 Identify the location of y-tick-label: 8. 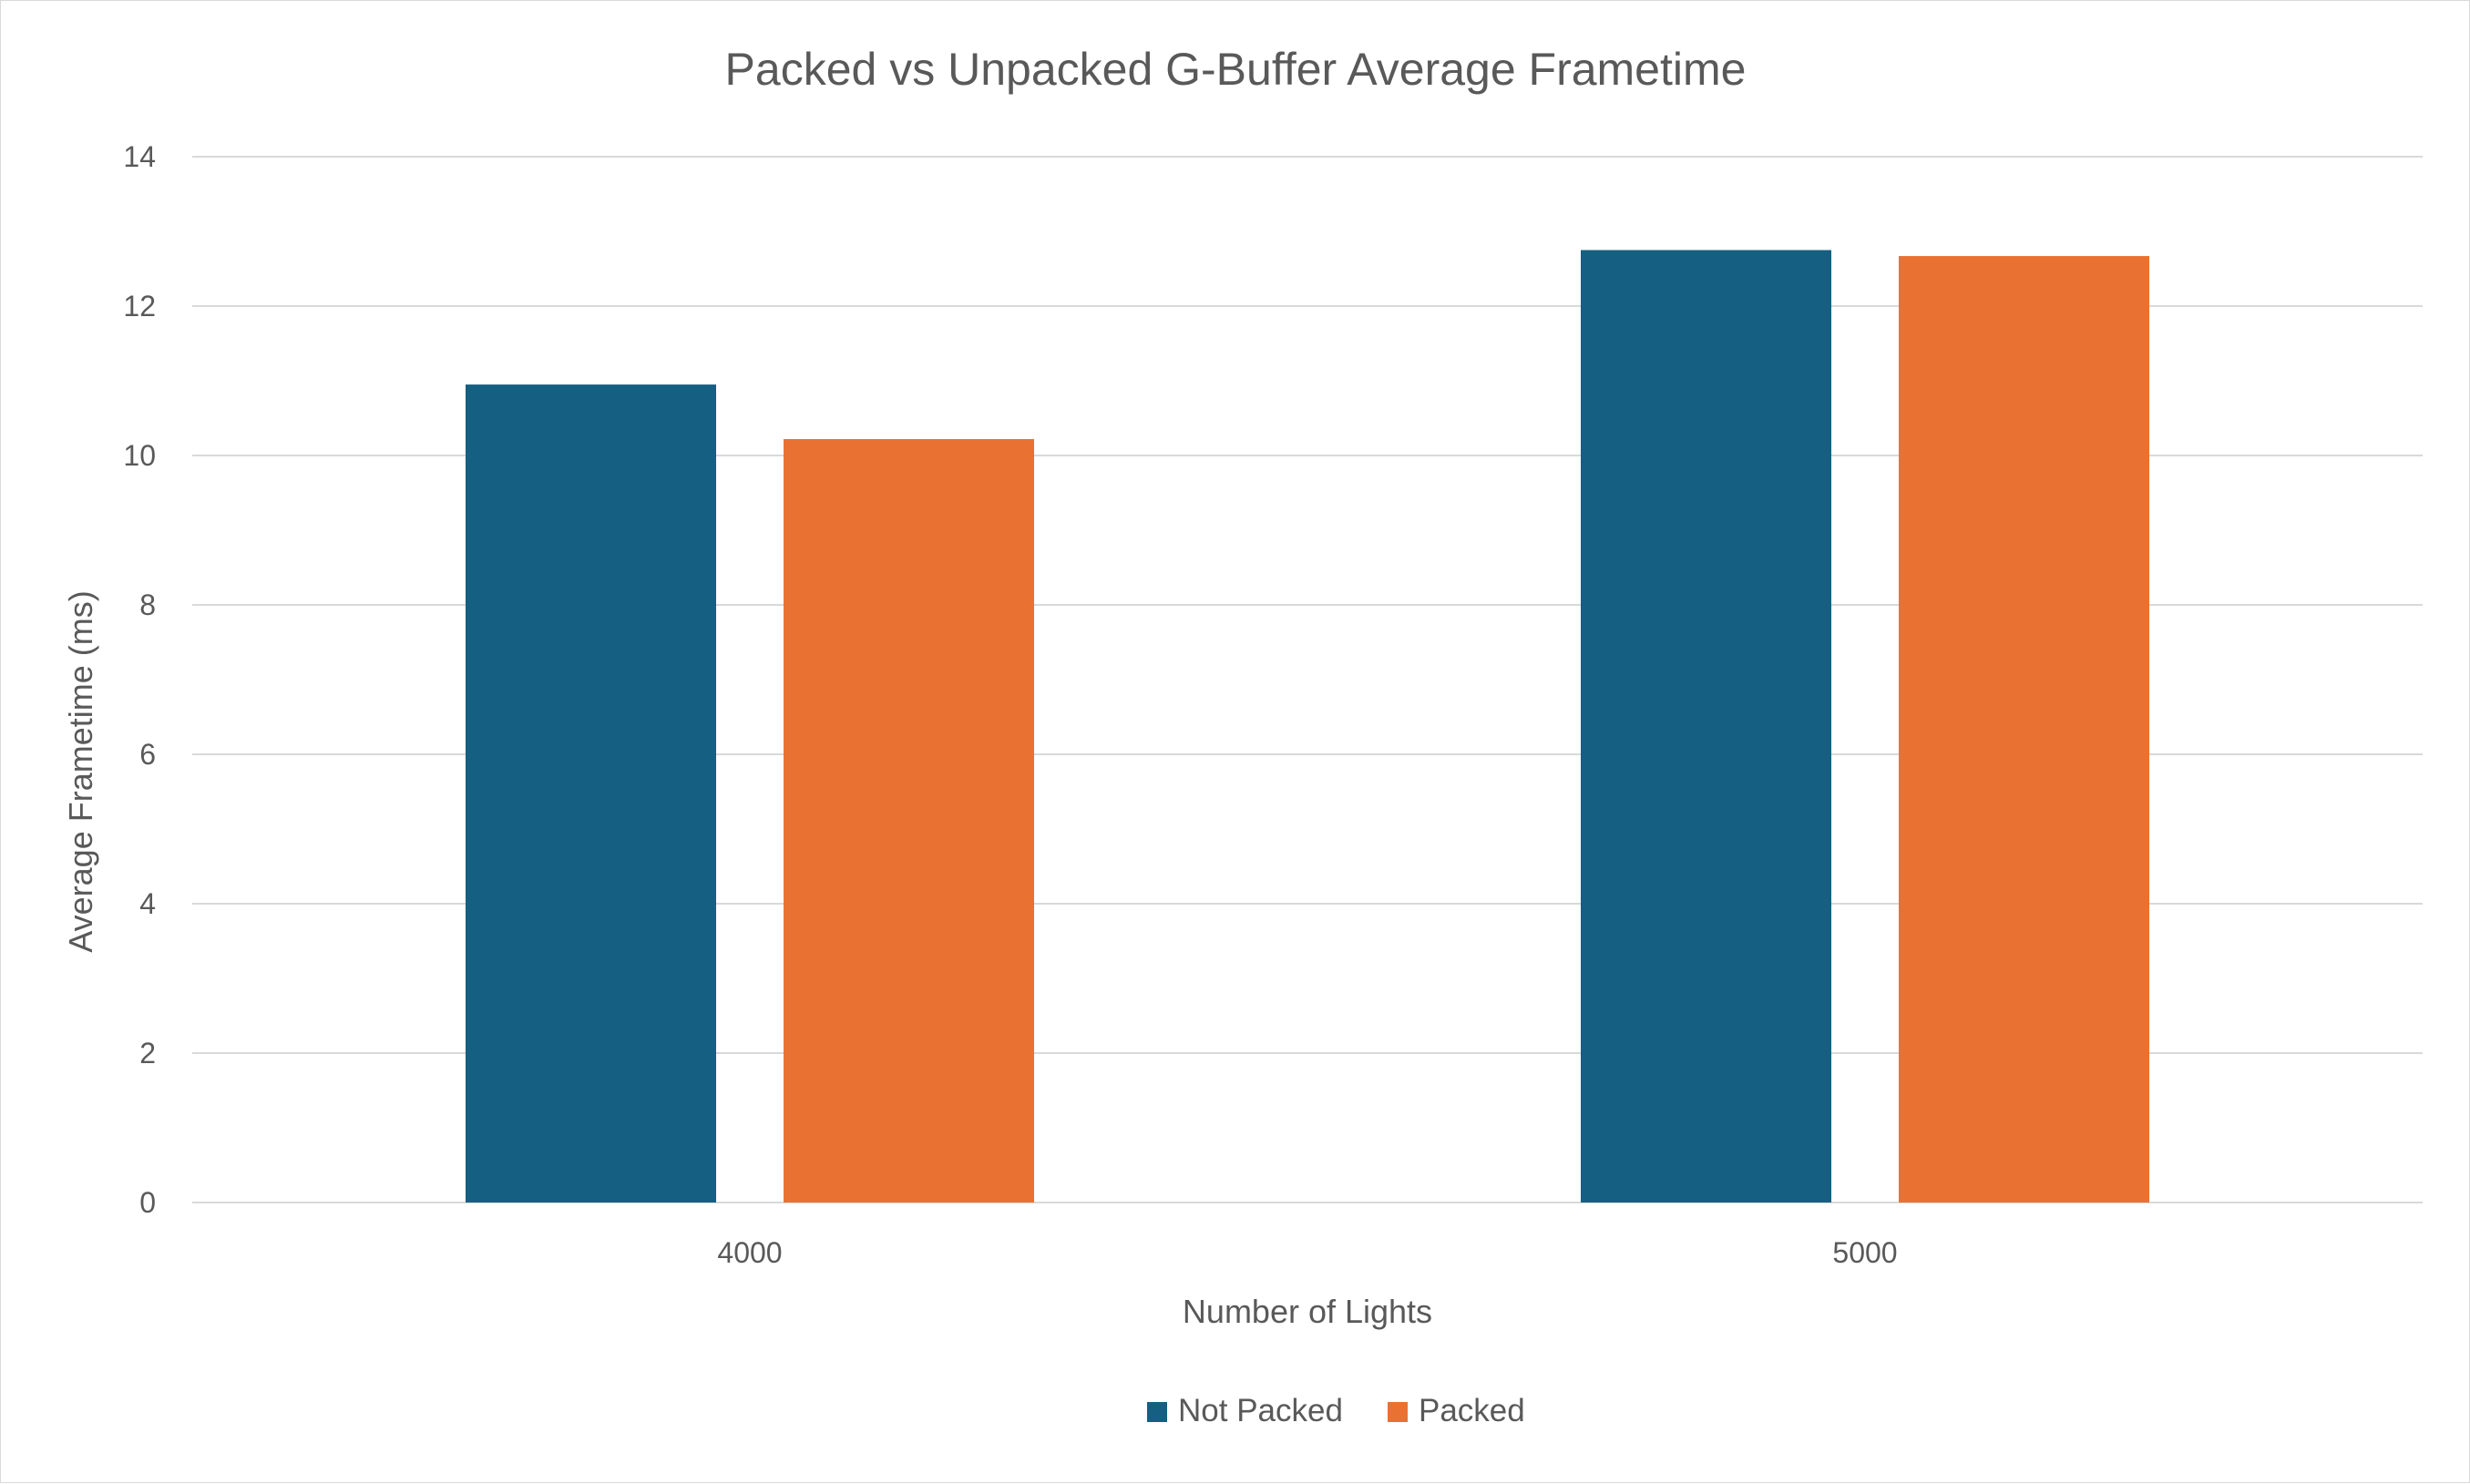
(147, 604).